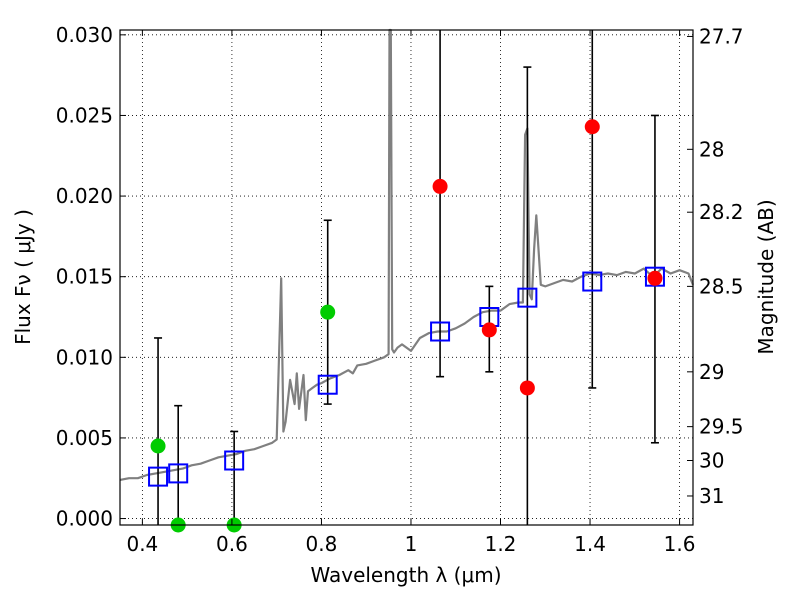  I want to click on right-tick-label: 28.2, so click(721, 212).